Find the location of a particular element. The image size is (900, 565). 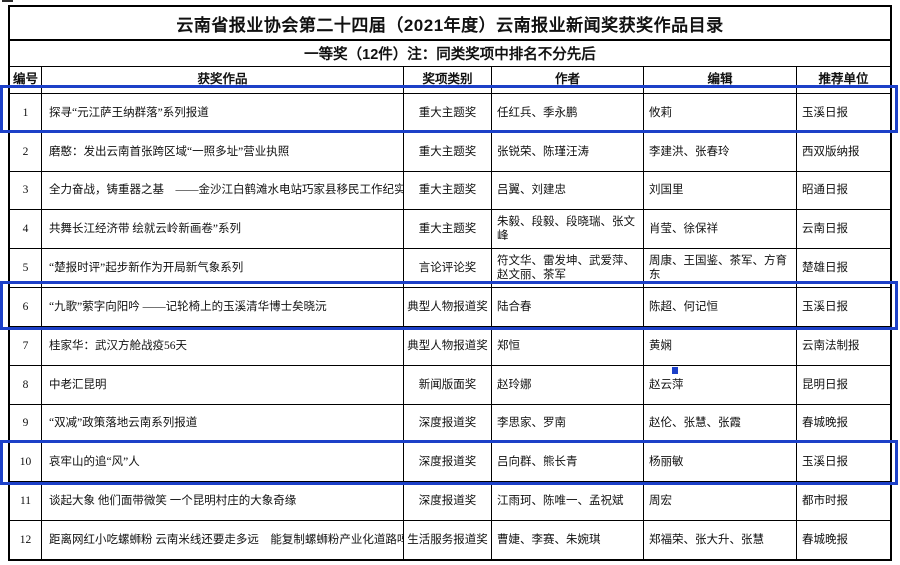

col-header-authors: 作者 is located at coordinates (568, 80).